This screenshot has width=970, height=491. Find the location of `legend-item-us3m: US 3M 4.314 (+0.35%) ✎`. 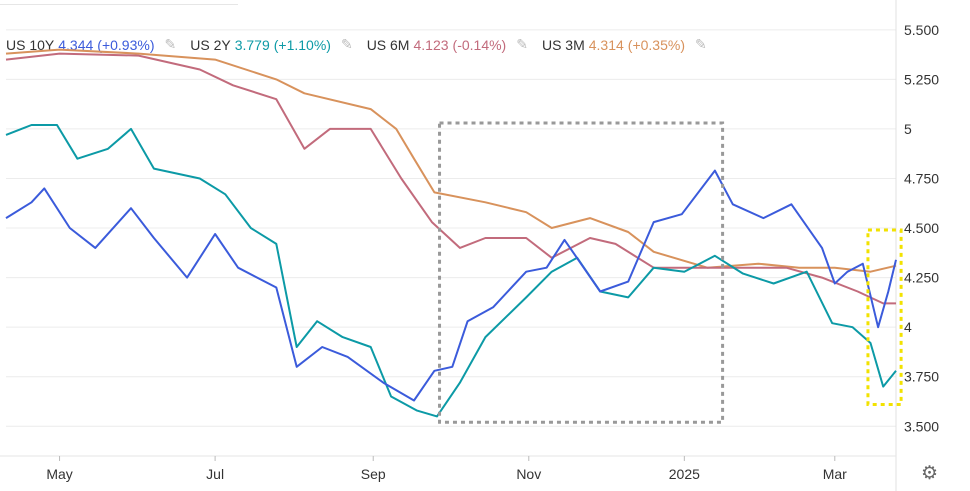

legend-item-us3m: US 3M 4.314 (+0.35%) ✎ is located at coordinates (624, 44).